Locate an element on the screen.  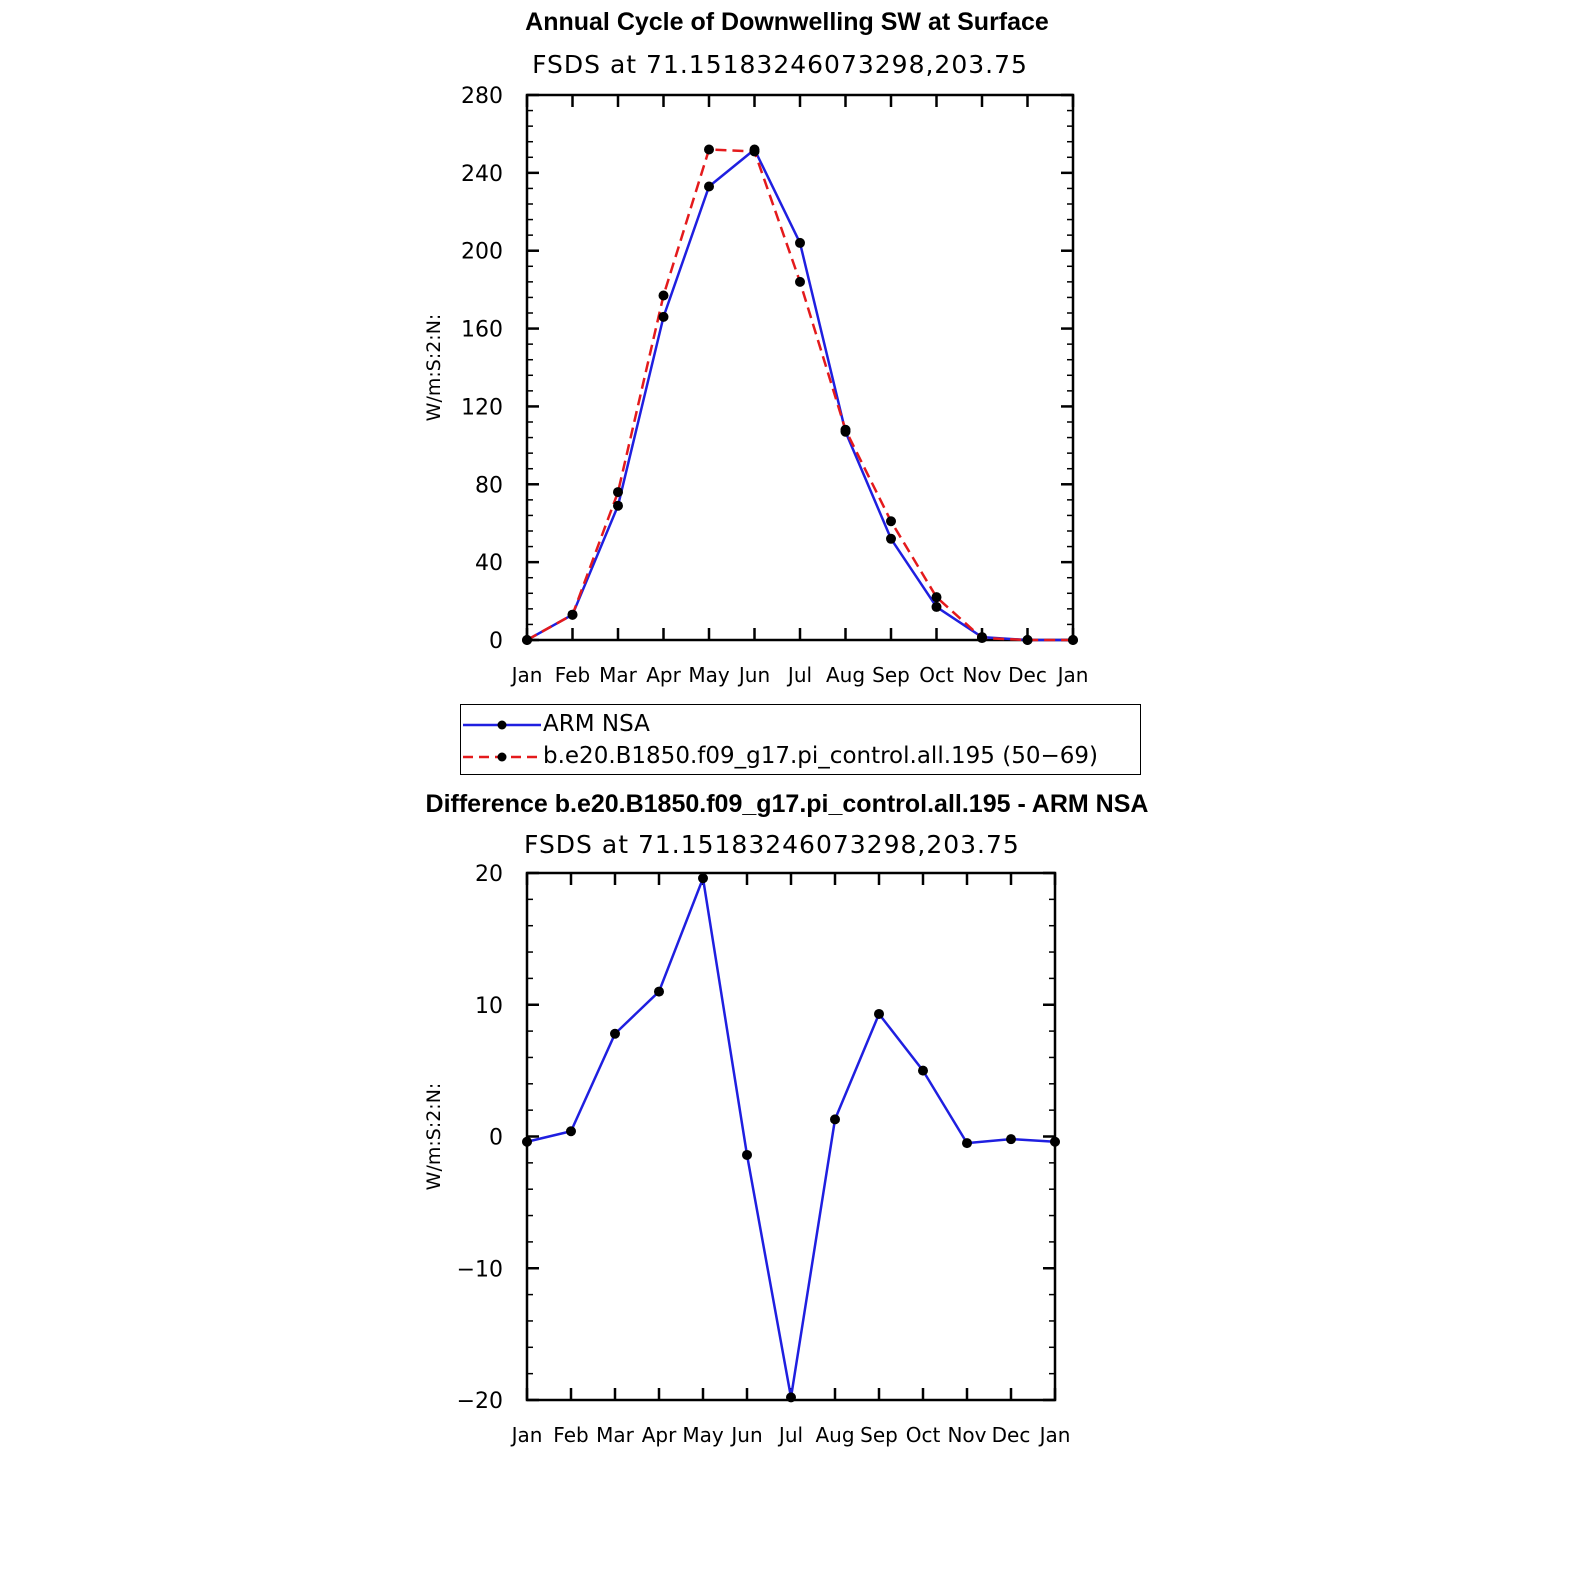
chart2-x-tick-label: Apr is located at coordinates (659, 1435).